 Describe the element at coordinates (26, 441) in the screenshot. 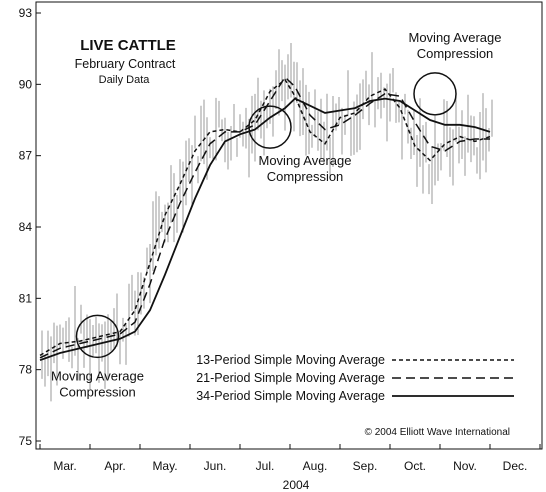

I see `y-tick-label: 75` at that location.